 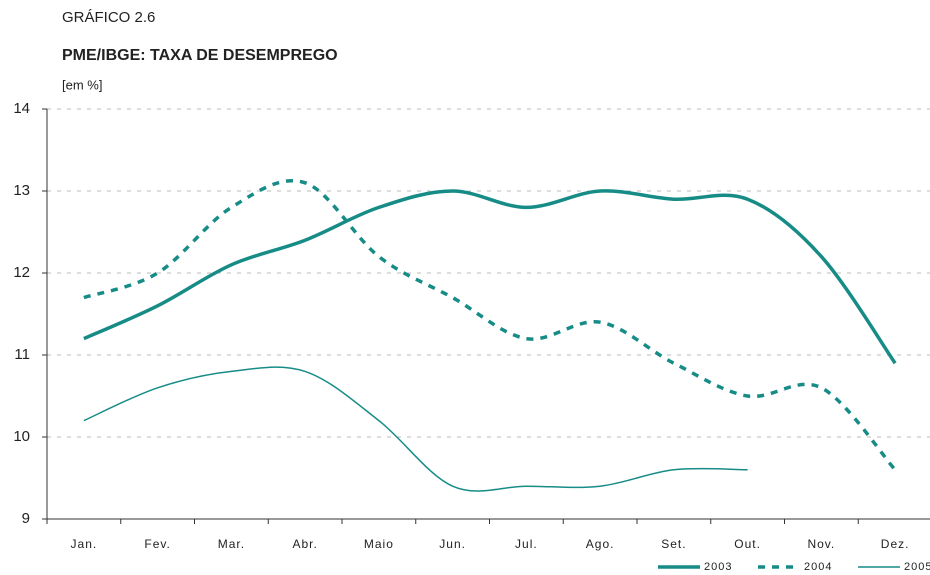 I want to click on y-tick-label: 12, so click(x=21, y=272).